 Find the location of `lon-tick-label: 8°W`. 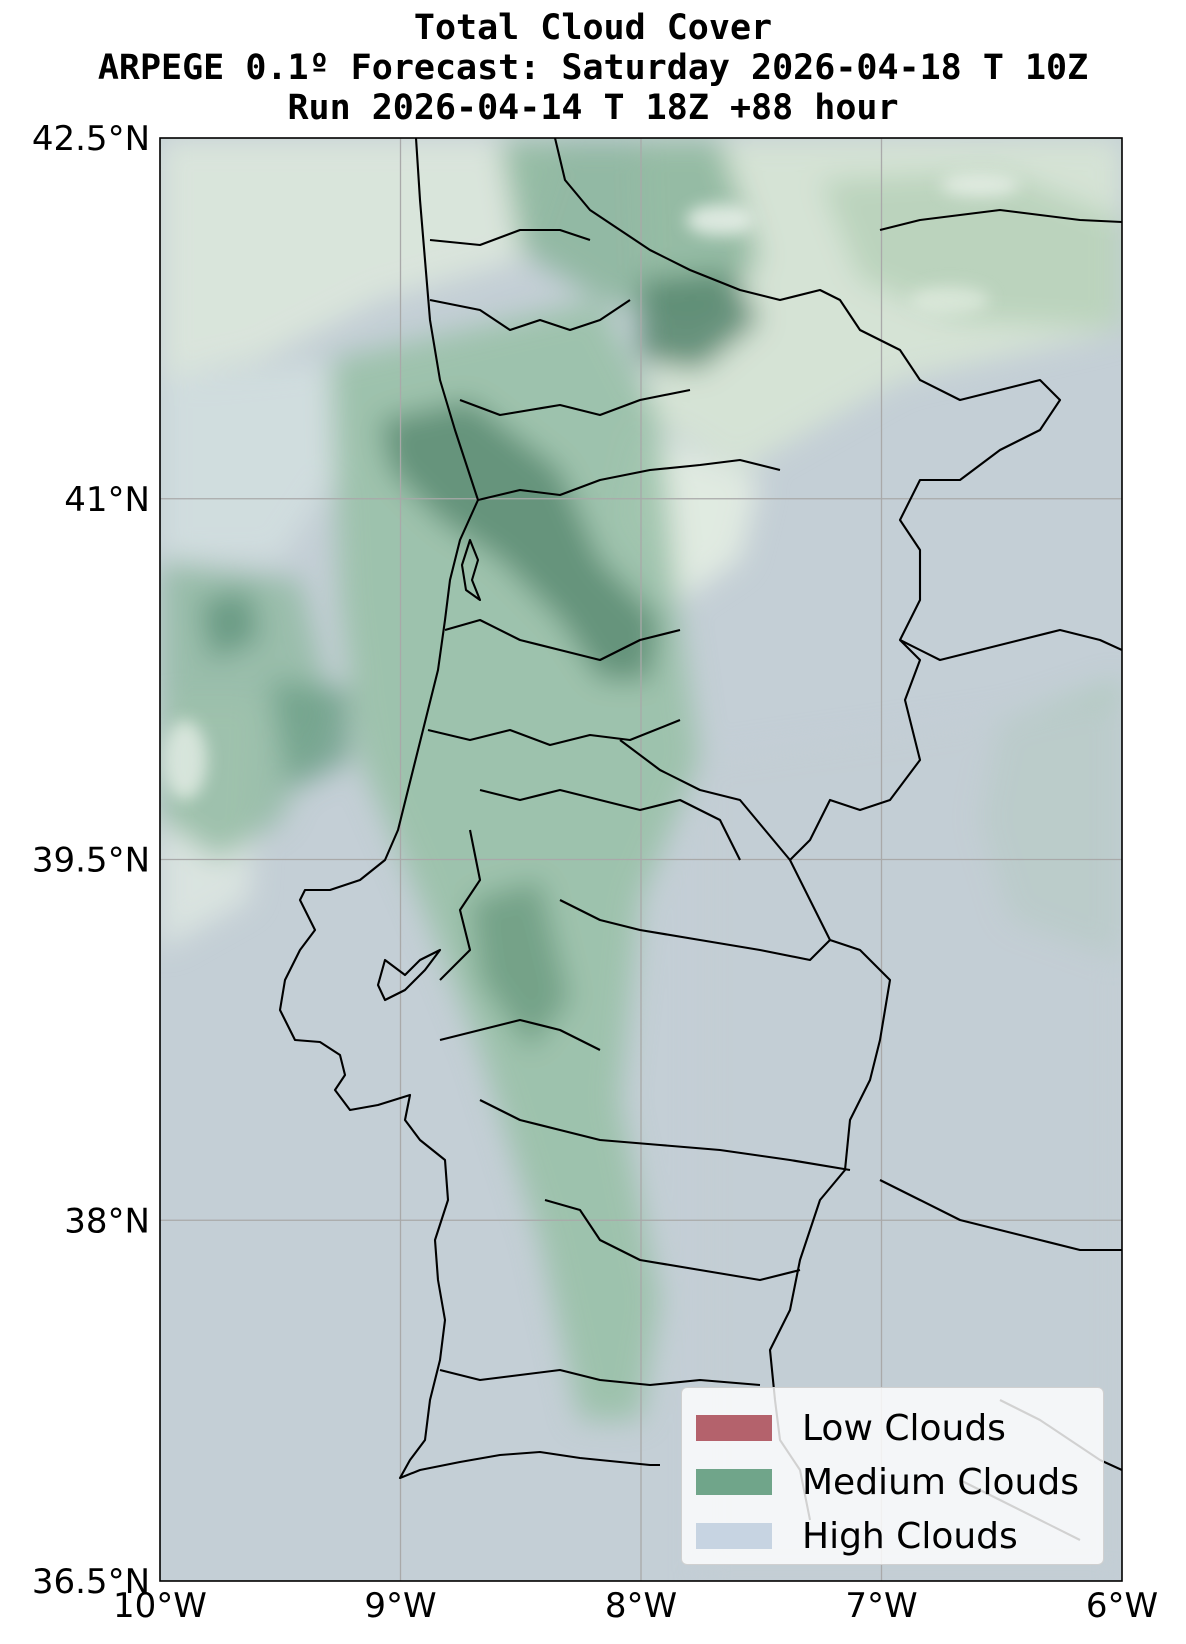

lon-tick-label: 8°W is located at coordinates (641, 1606).